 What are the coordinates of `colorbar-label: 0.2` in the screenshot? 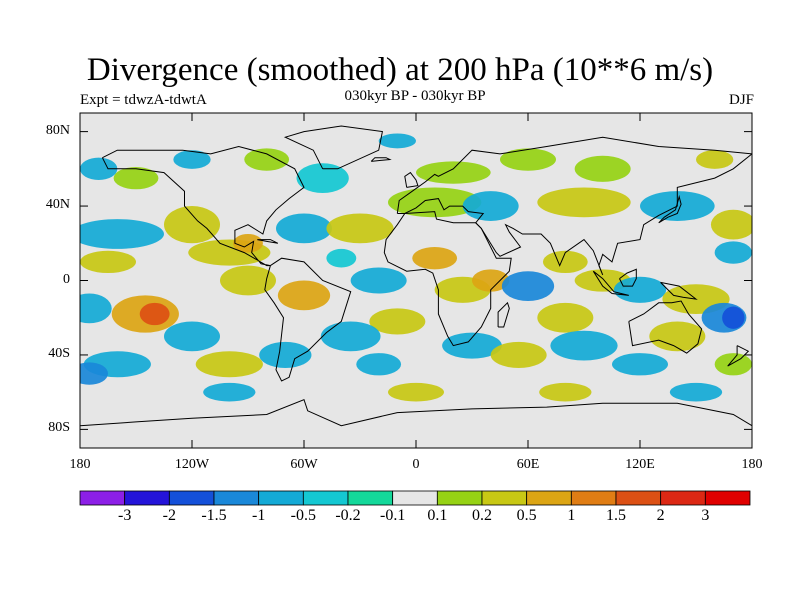 It's located at (482, 515).